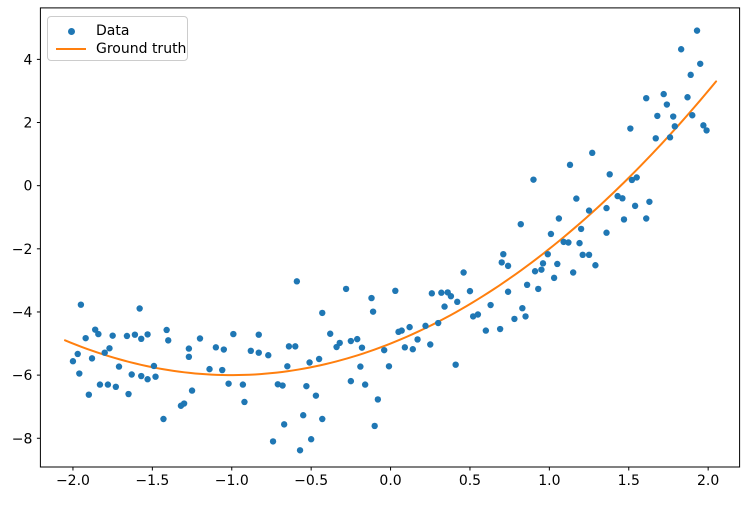 The height and width of the screenshot is (505, 747). I want to click on data-marker-icon, so click(71, 31).